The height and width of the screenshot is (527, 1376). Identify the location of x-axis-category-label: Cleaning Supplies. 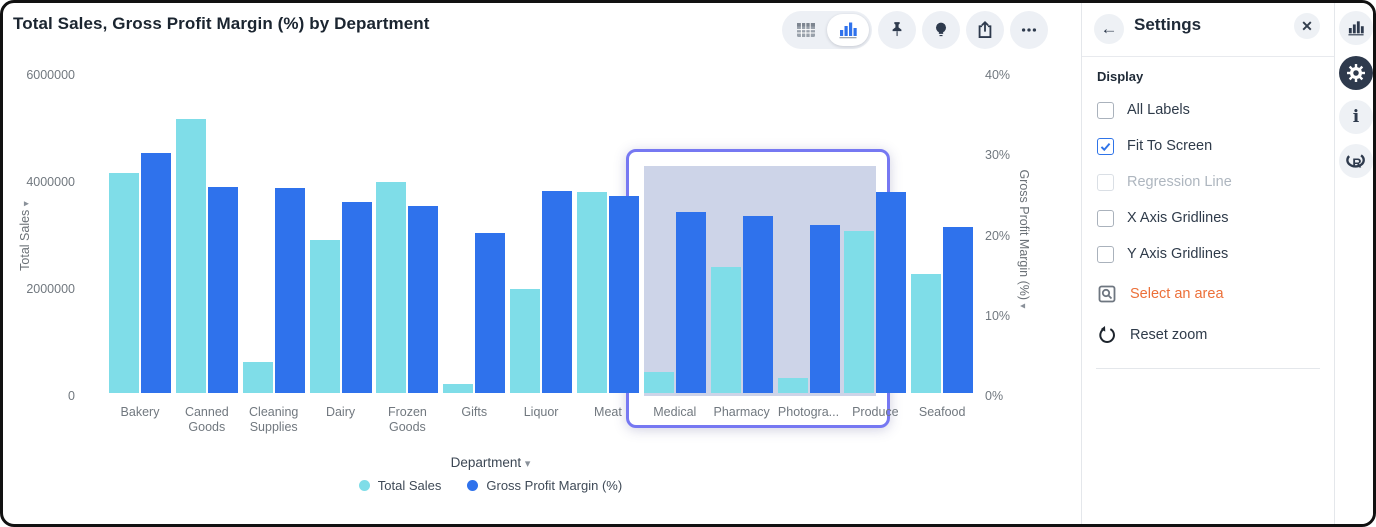
(274, 419).